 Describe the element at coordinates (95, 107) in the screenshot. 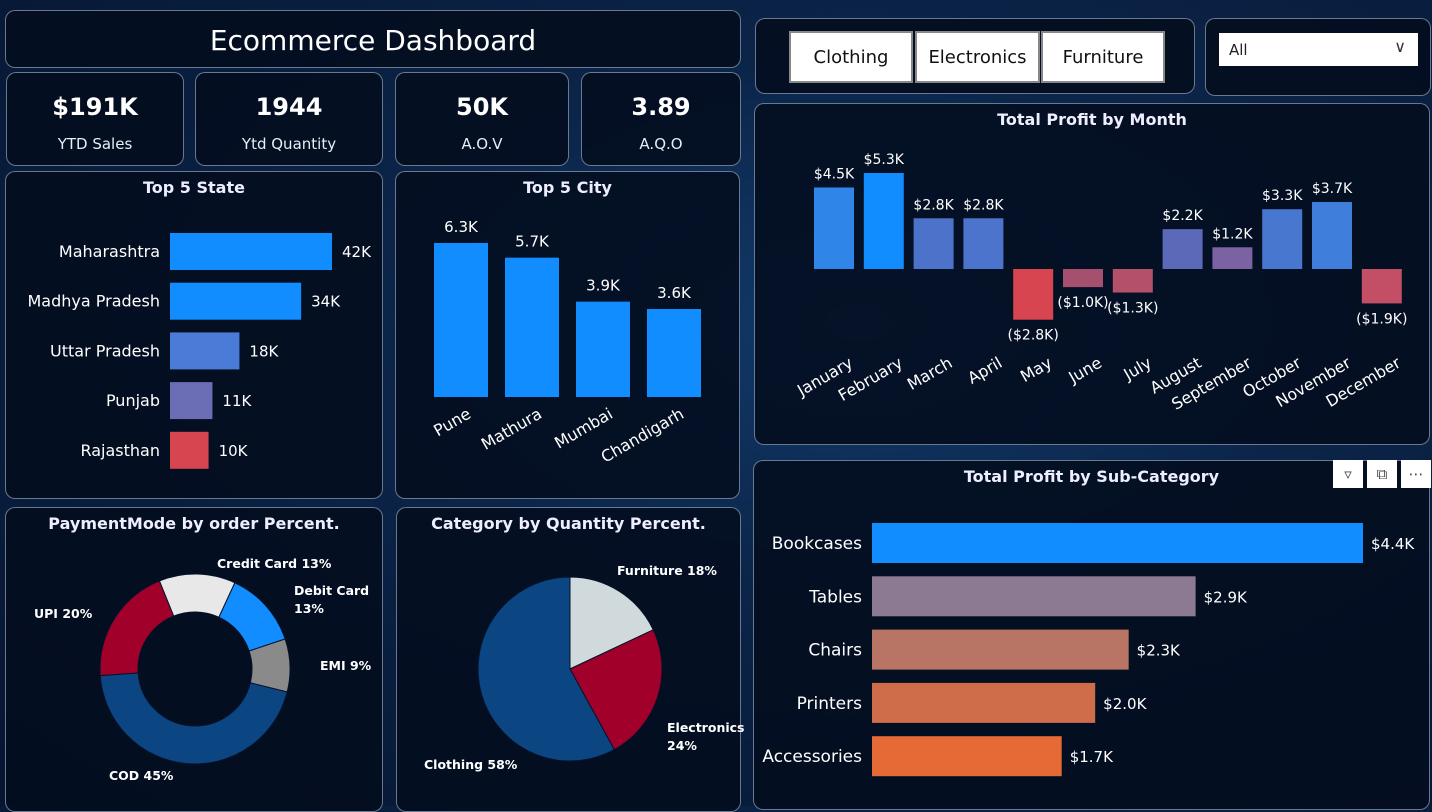

I see `kpi-value: $191K` at that location.